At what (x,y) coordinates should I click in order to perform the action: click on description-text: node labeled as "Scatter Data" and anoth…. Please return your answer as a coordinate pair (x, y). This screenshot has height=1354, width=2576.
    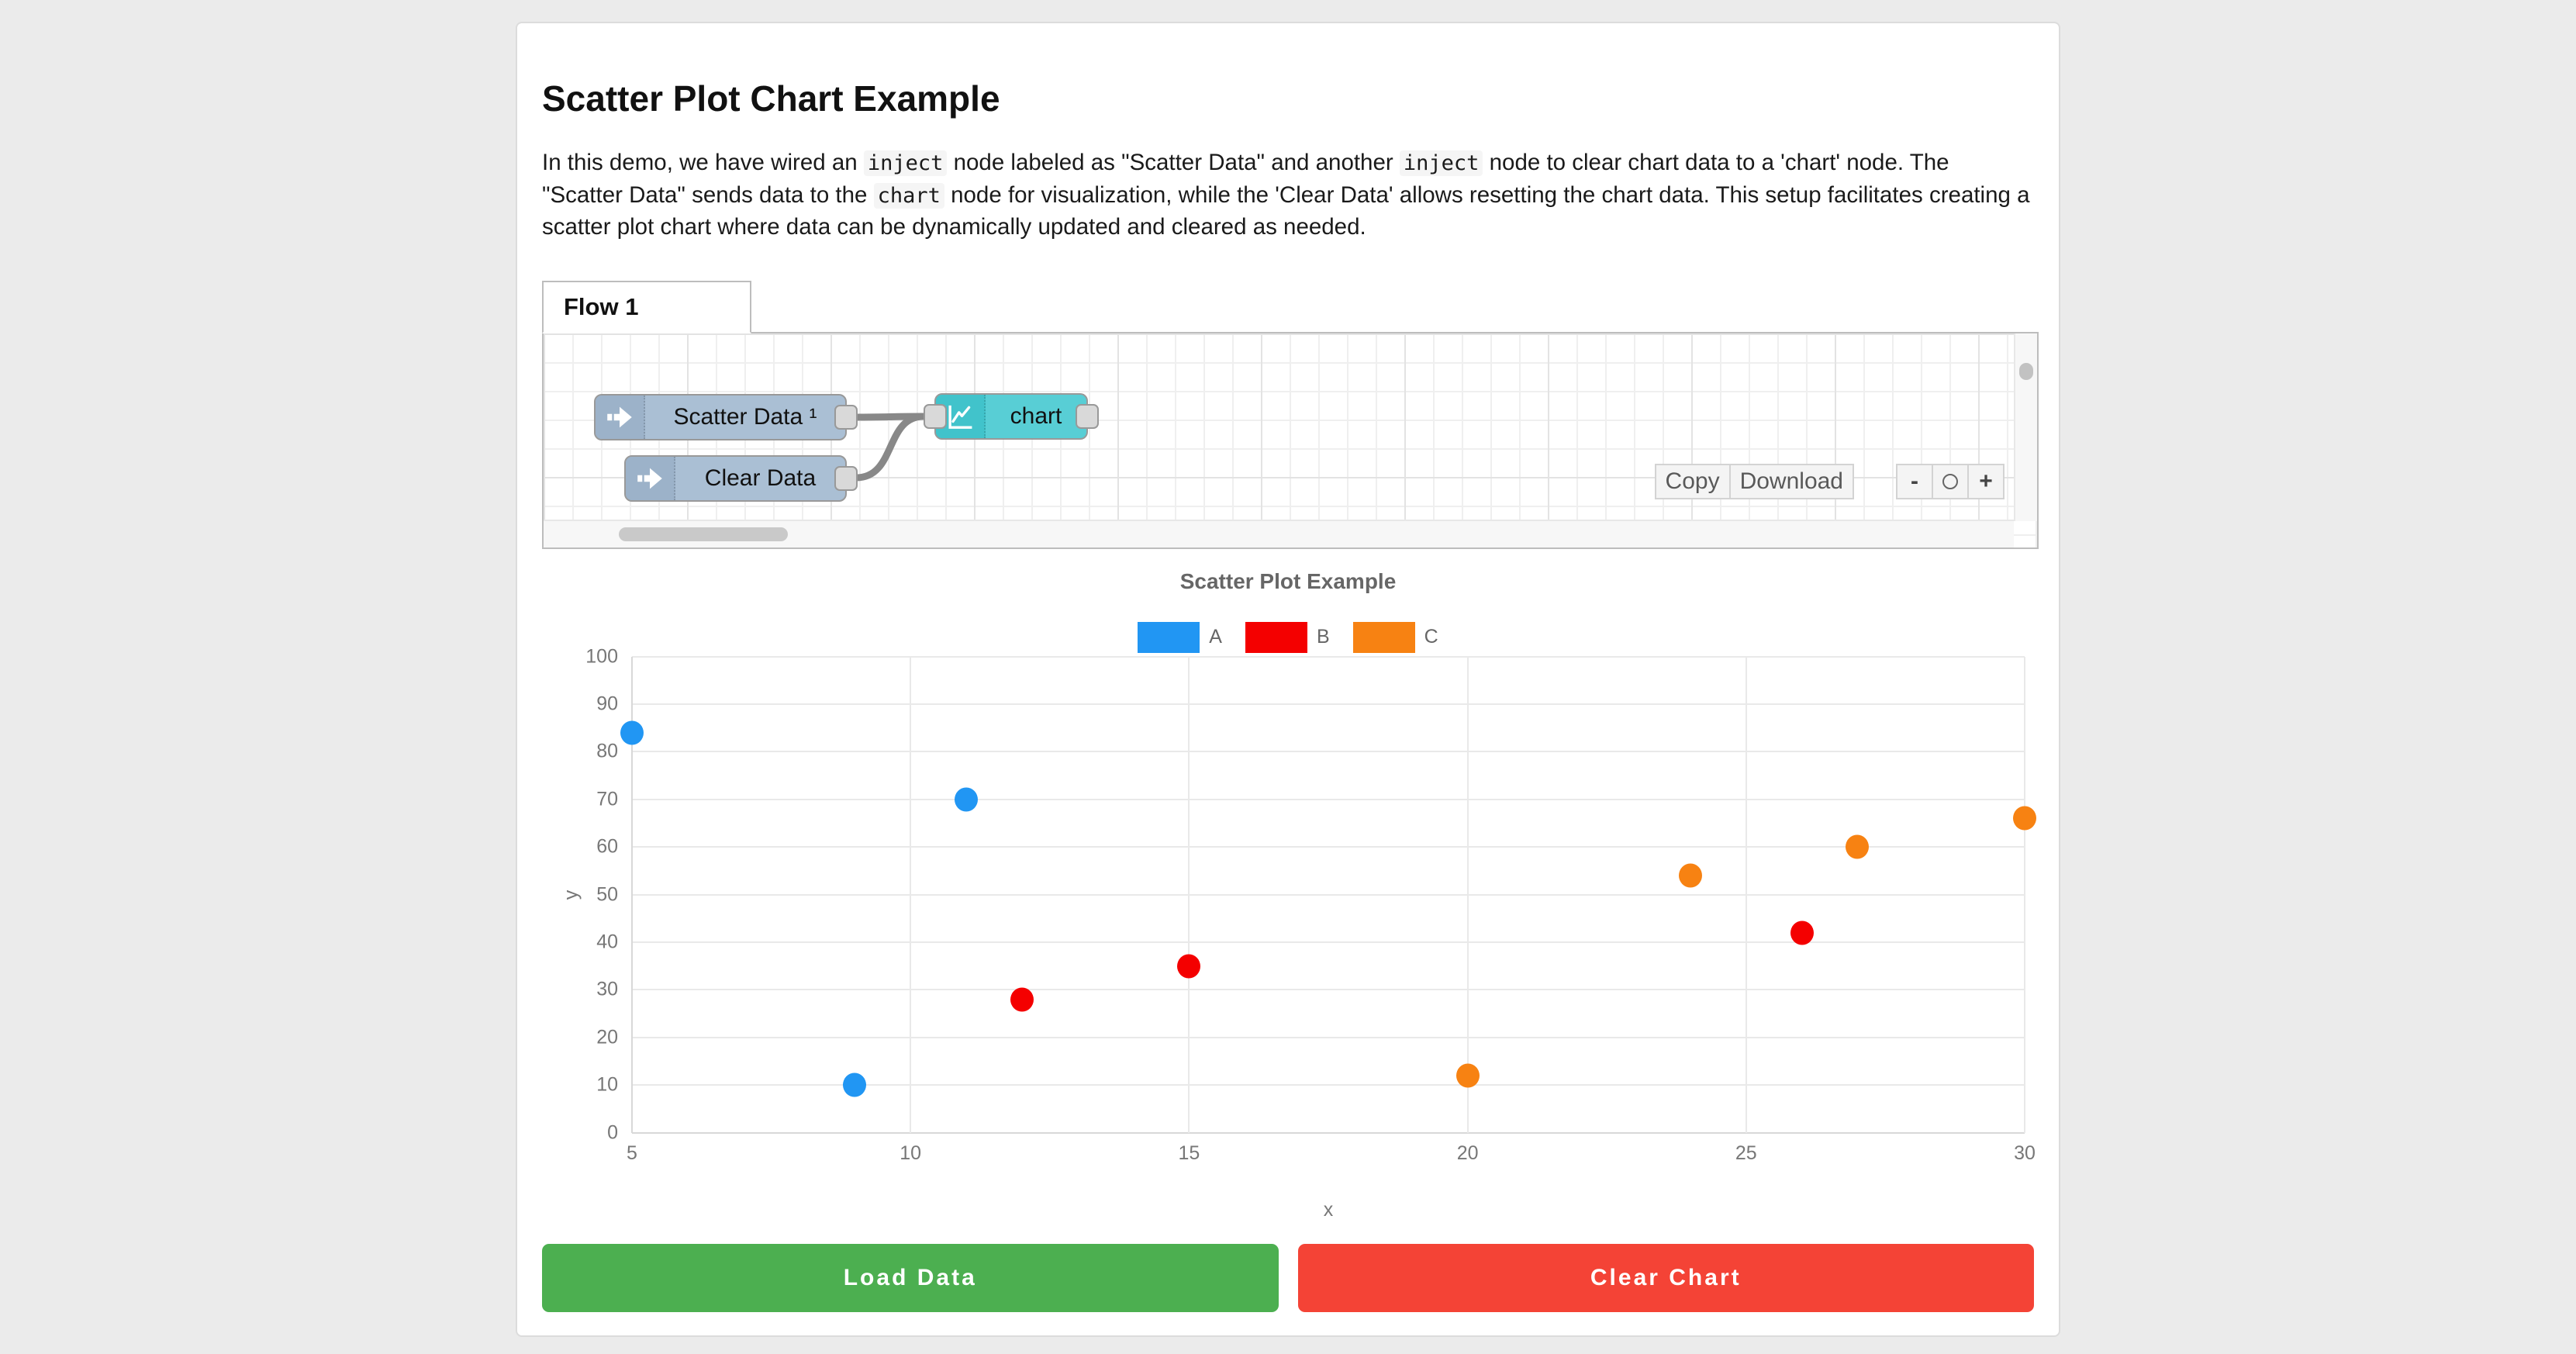
    Looking at the image, I should click on (1173, 162).